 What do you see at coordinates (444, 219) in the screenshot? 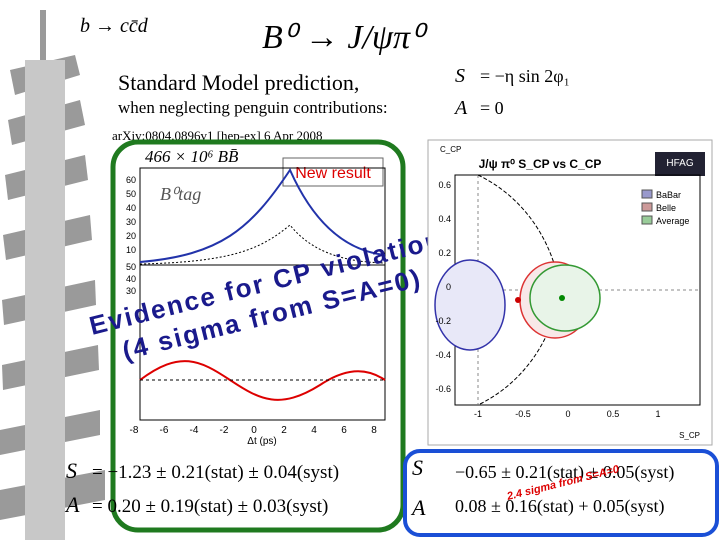
I see `y-tick-label: 0.4` at bounding box center [444, 219].